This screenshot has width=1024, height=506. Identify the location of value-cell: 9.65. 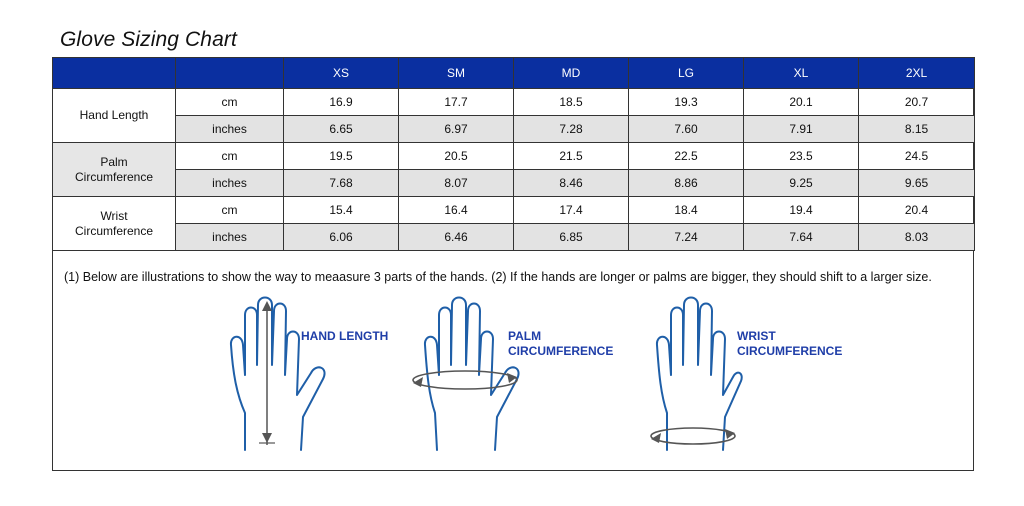
(916, 183).